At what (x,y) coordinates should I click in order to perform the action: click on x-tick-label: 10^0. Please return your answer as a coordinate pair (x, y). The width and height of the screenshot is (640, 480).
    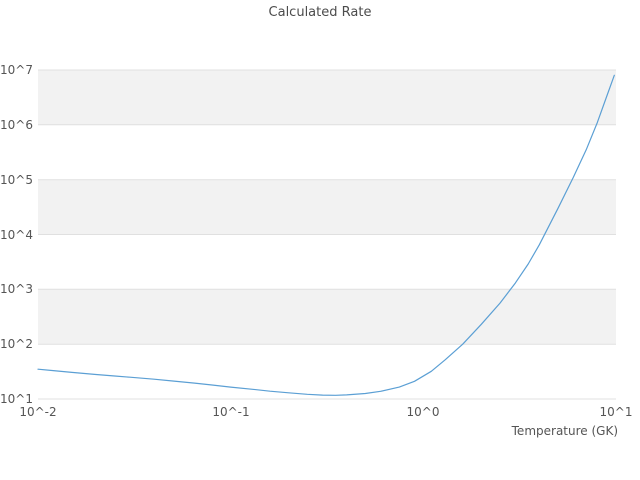
    Looking at the image, I should click on (423, 412).